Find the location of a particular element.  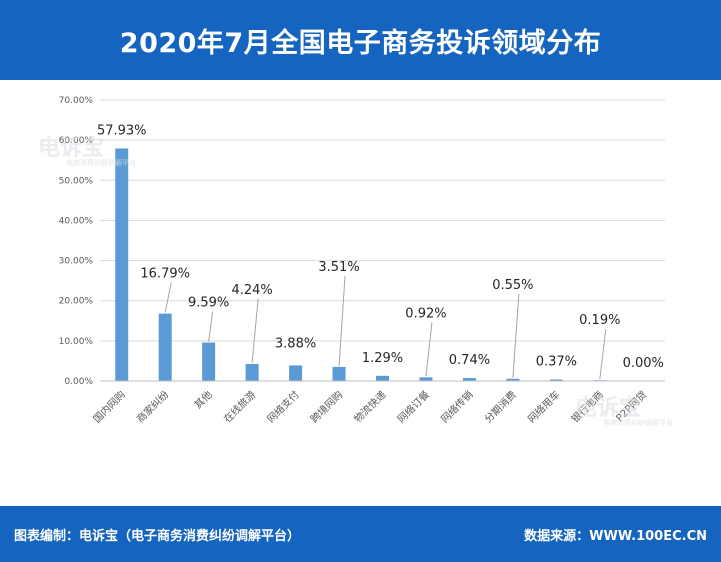

x-tick-label: 分期消费 is located at coordinates (500, 406).